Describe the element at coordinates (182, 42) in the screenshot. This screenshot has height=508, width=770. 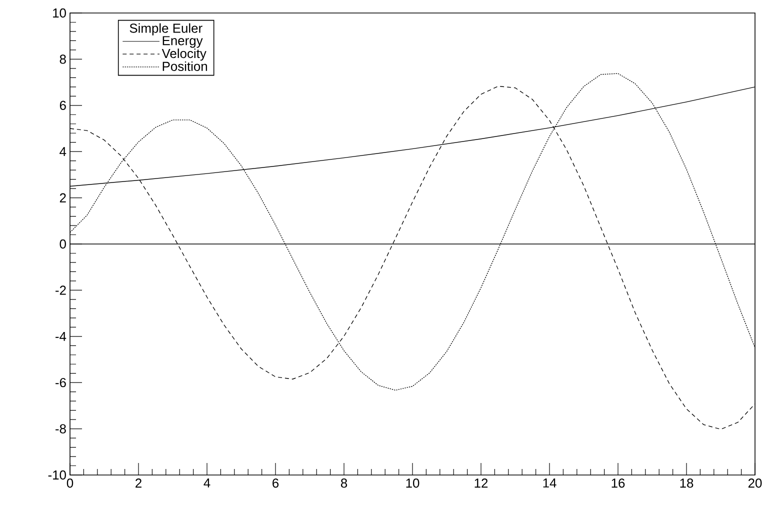
I see `legend-label: Energy` at that location.